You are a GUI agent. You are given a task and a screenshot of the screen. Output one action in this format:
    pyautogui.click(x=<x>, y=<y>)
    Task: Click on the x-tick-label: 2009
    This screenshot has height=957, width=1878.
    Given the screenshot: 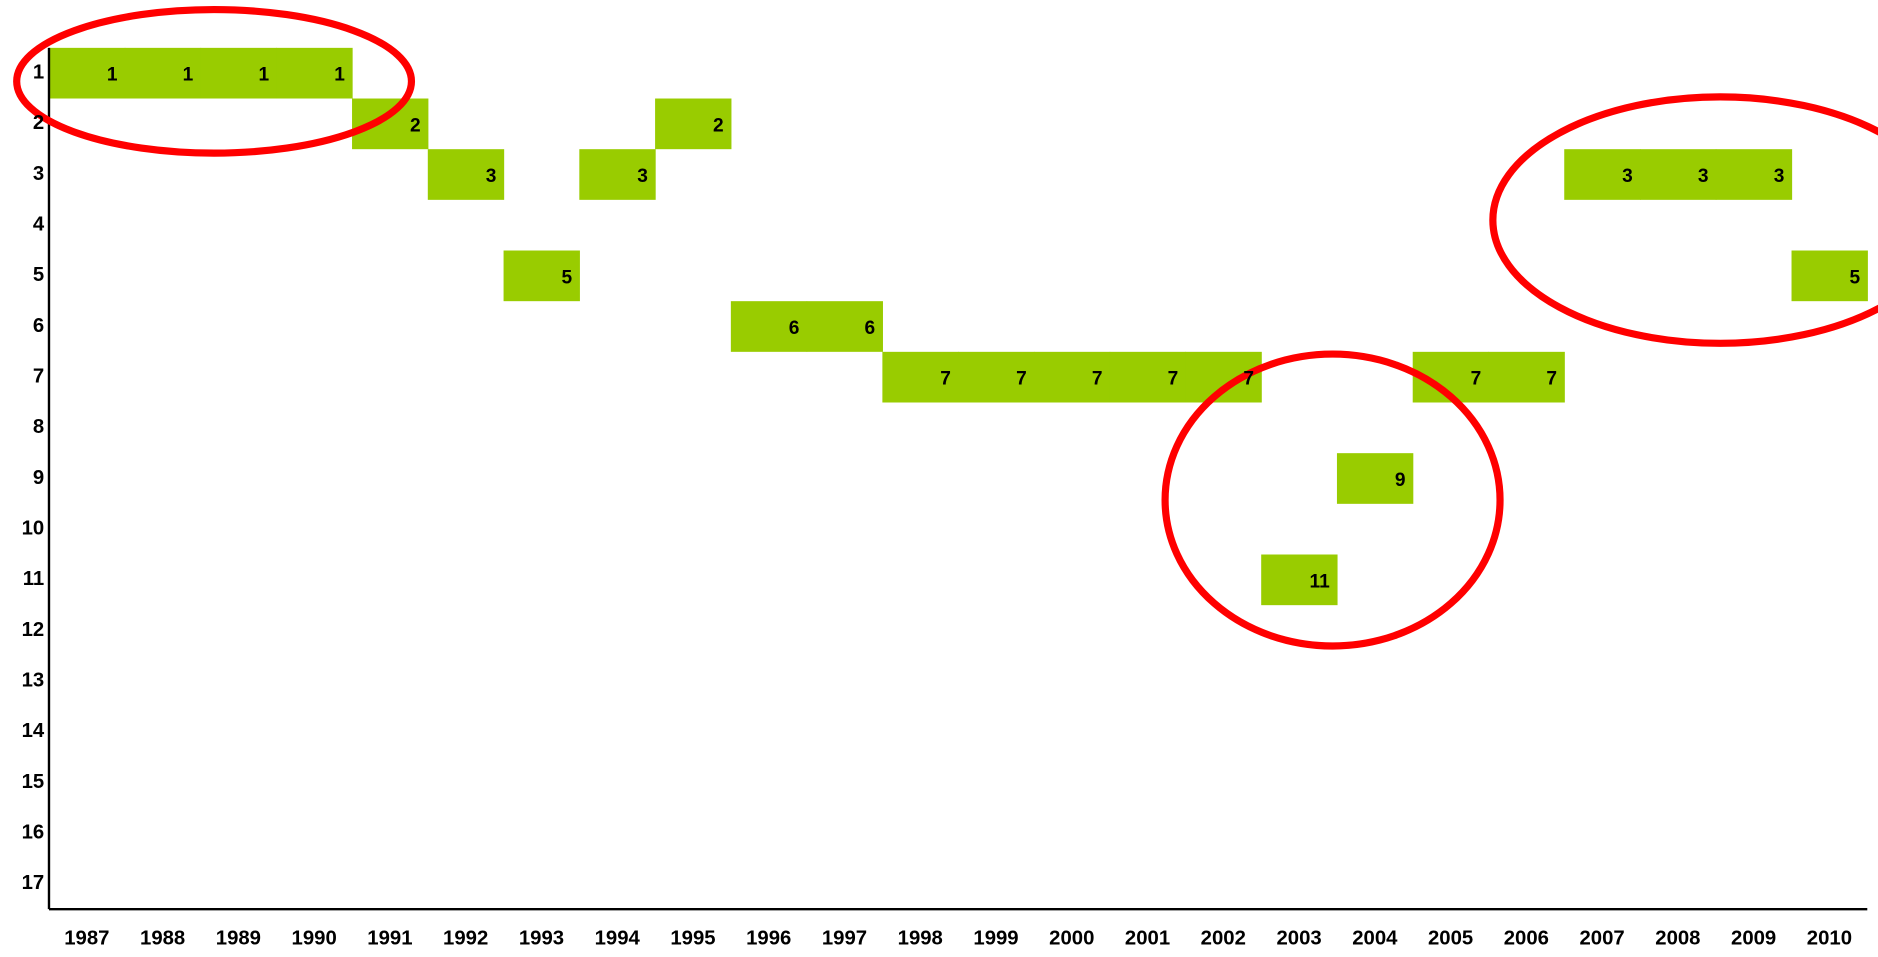 What is the action you would take?
    pyautogui.click(x=1753, y=938)
    